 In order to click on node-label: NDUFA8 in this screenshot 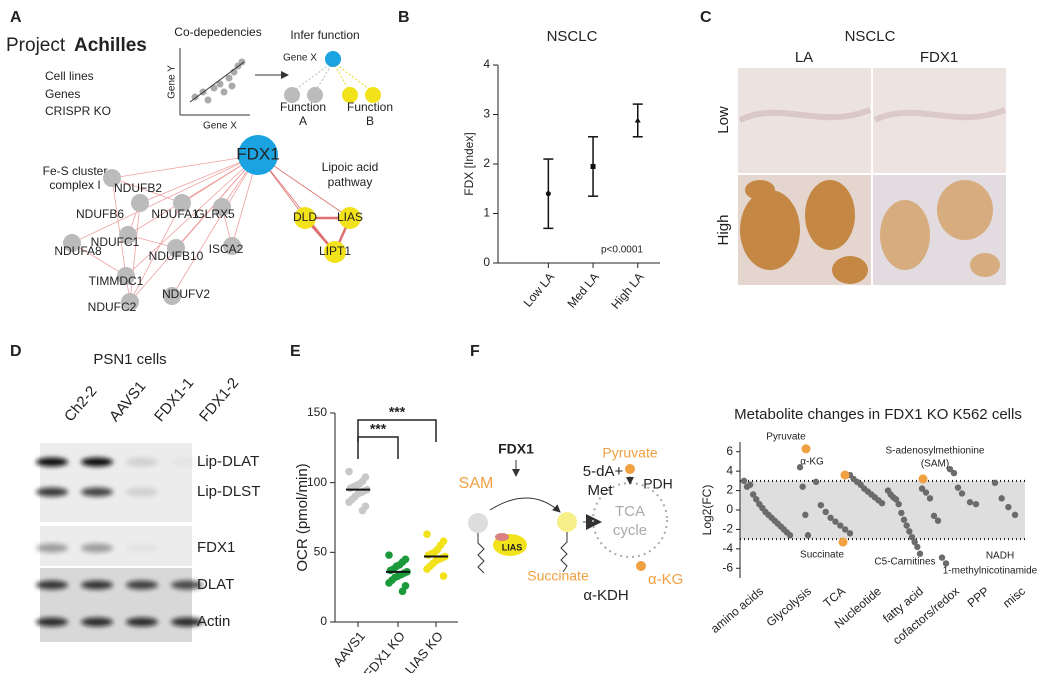, I will do `click(78, 251)`.